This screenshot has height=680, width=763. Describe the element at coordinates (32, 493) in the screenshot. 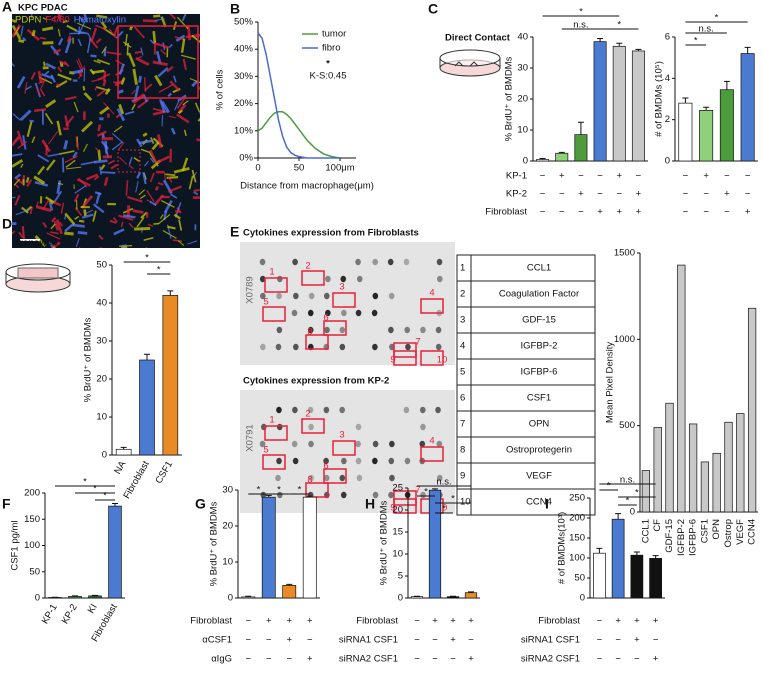

I see `y-tick-label: 200` at that location.